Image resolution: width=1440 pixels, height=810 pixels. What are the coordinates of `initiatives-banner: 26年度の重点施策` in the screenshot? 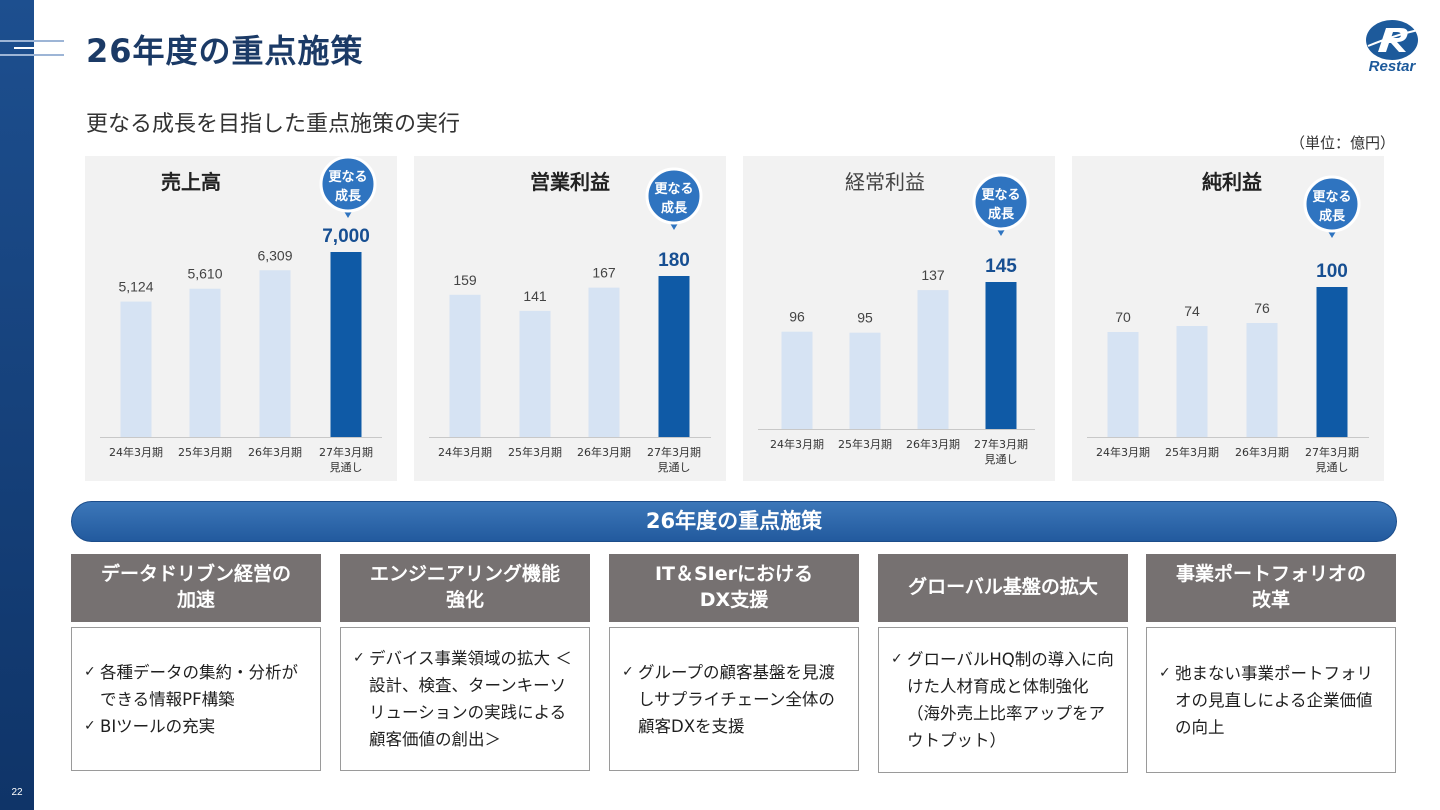 It's located at (734, 521).